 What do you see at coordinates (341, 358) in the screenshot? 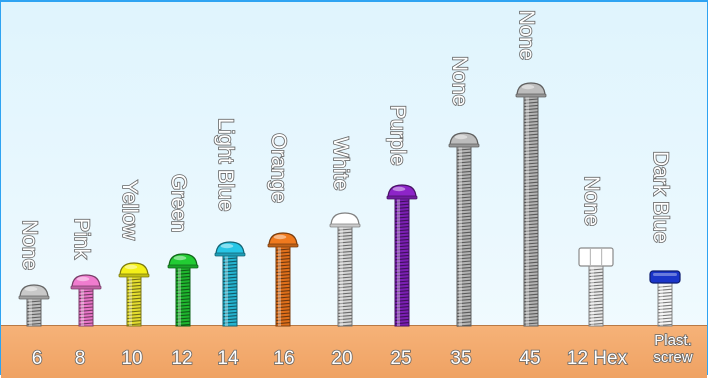
I see `screw-length-label: 20` at bounding box center [341, 358].